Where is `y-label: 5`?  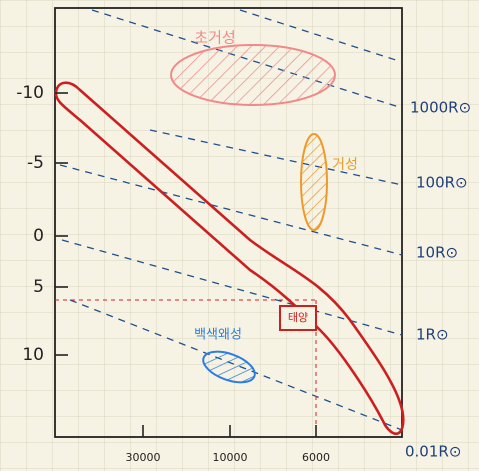
y-label: 5 is located at coordinates (38, 287).